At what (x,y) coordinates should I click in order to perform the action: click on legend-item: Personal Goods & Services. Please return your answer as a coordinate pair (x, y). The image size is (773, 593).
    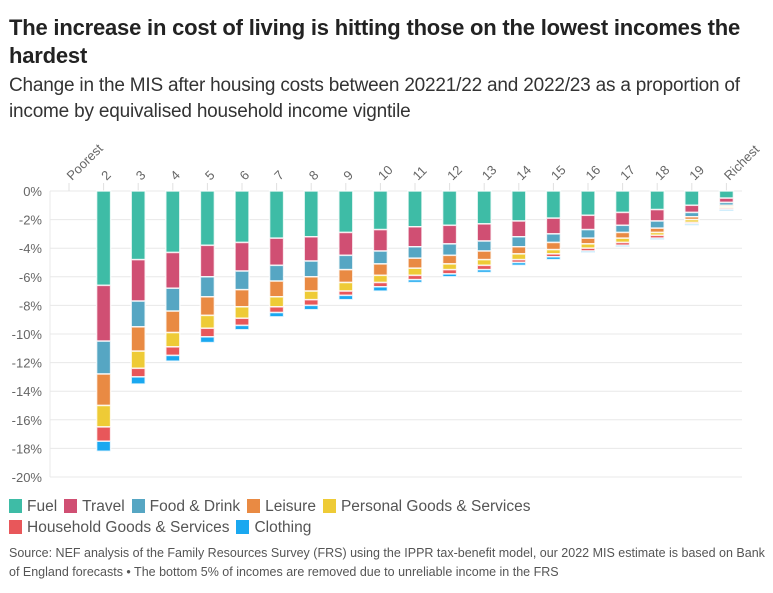
    Looking at the image, I should click on (426, 506).